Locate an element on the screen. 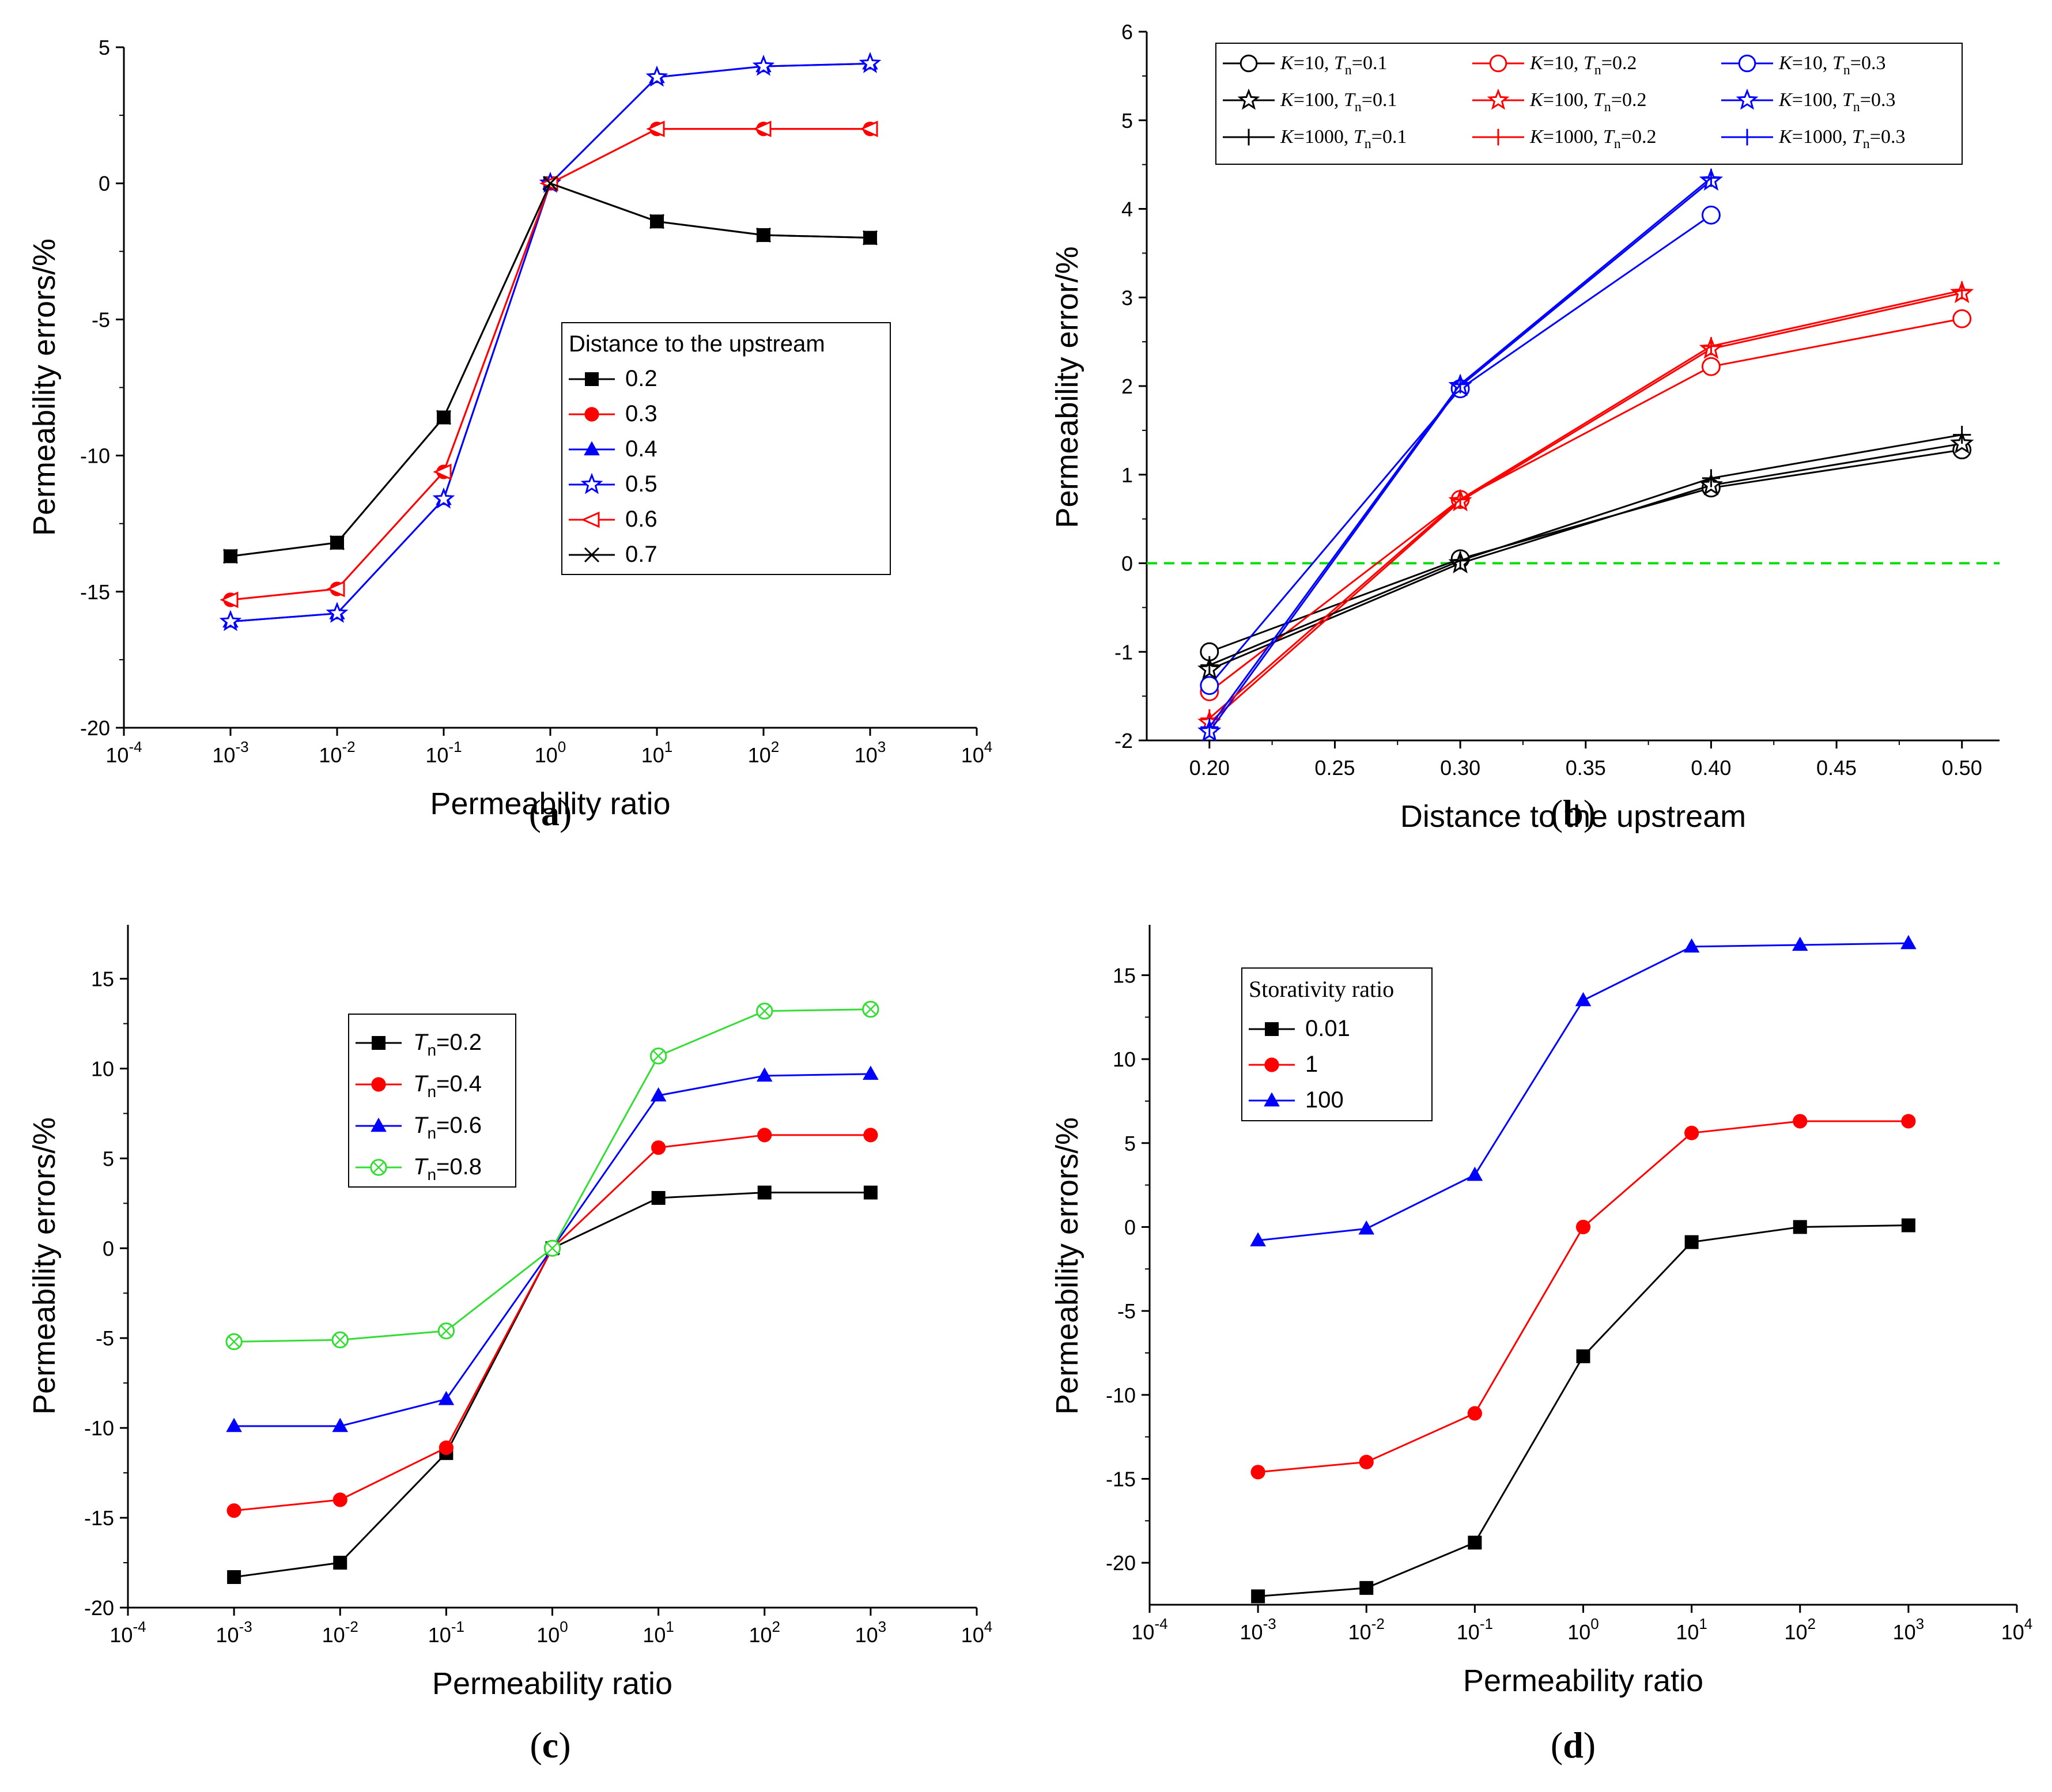 This screenshot has height=1792, width=2052. legend-item: K=1000, Tn=0.1 is located at coordinates (1315, 139).